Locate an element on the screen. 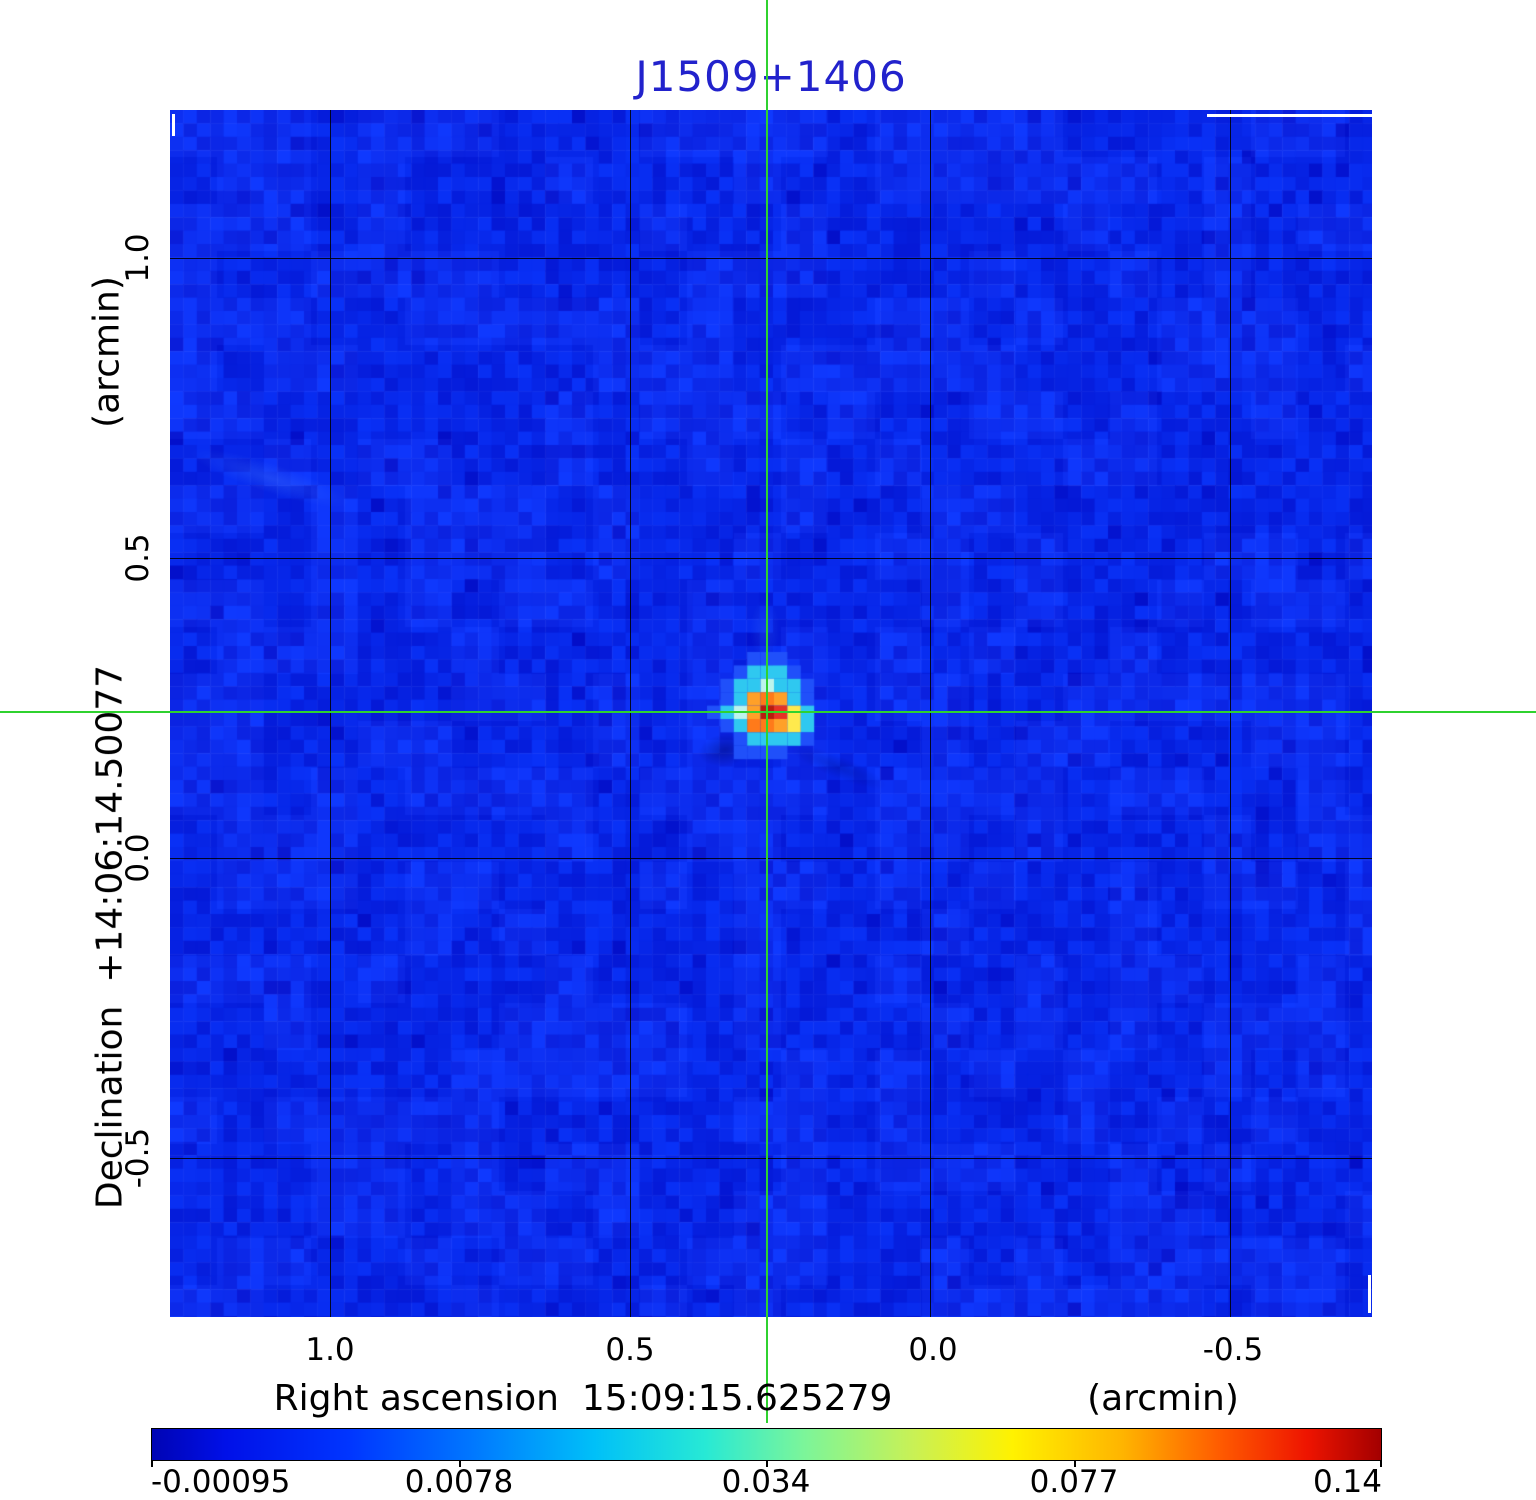 The height and width of the screenshot is (1500, 1536). colorbar-label: 0.0078 is located at coordinates (459, 1482).